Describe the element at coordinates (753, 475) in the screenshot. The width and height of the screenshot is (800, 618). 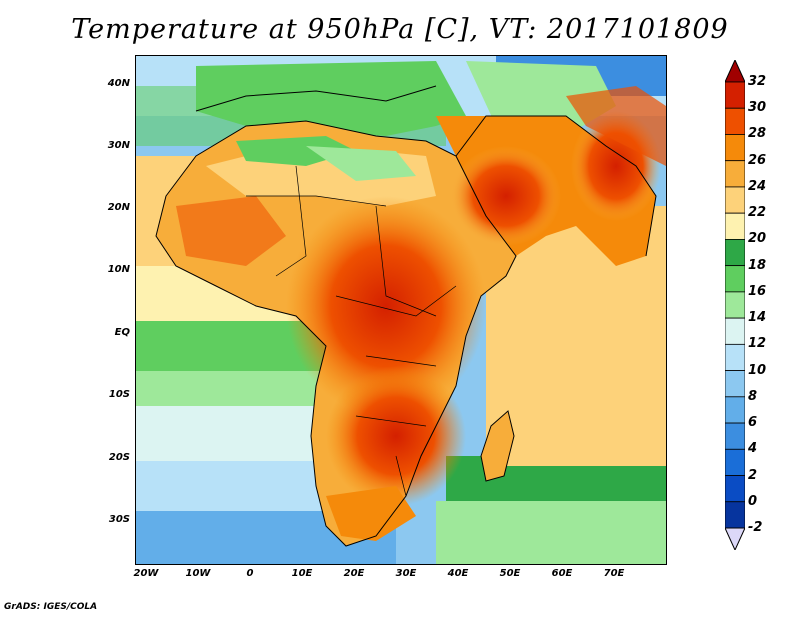
I see `colorbar-label: 2` at that location.